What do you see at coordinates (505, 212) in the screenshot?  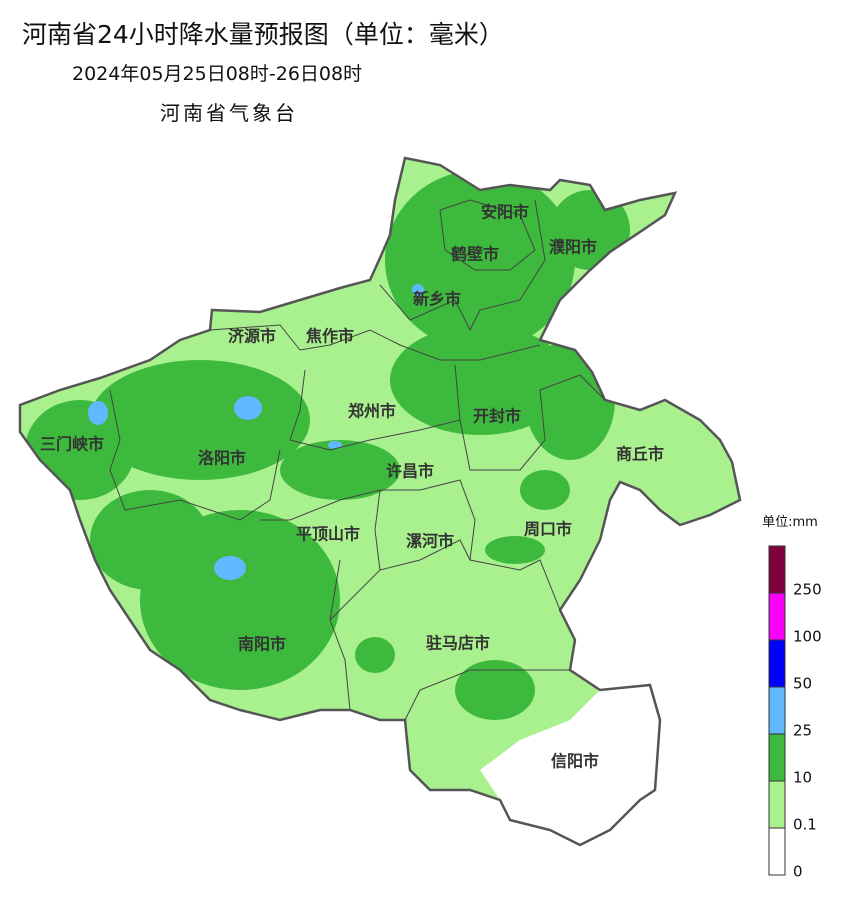 I see `city-label: 安阳市` at bounding box center [505, 212].